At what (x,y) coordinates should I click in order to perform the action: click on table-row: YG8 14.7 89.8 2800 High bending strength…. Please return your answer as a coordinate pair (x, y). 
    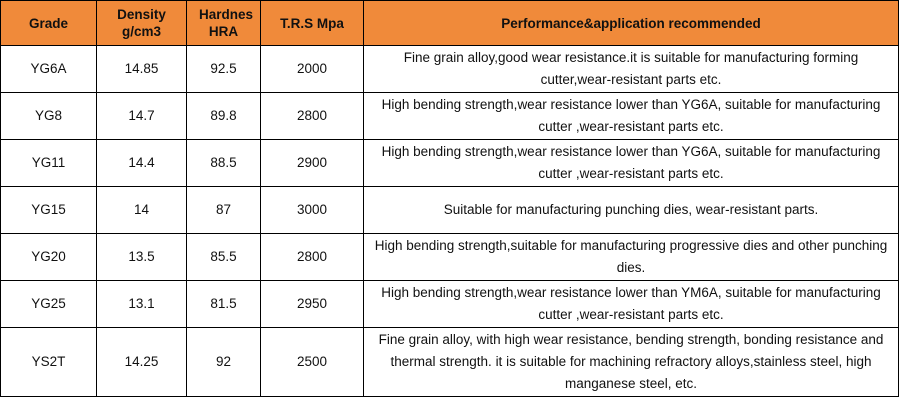
    Looking at the image, I should click on (449, 116).